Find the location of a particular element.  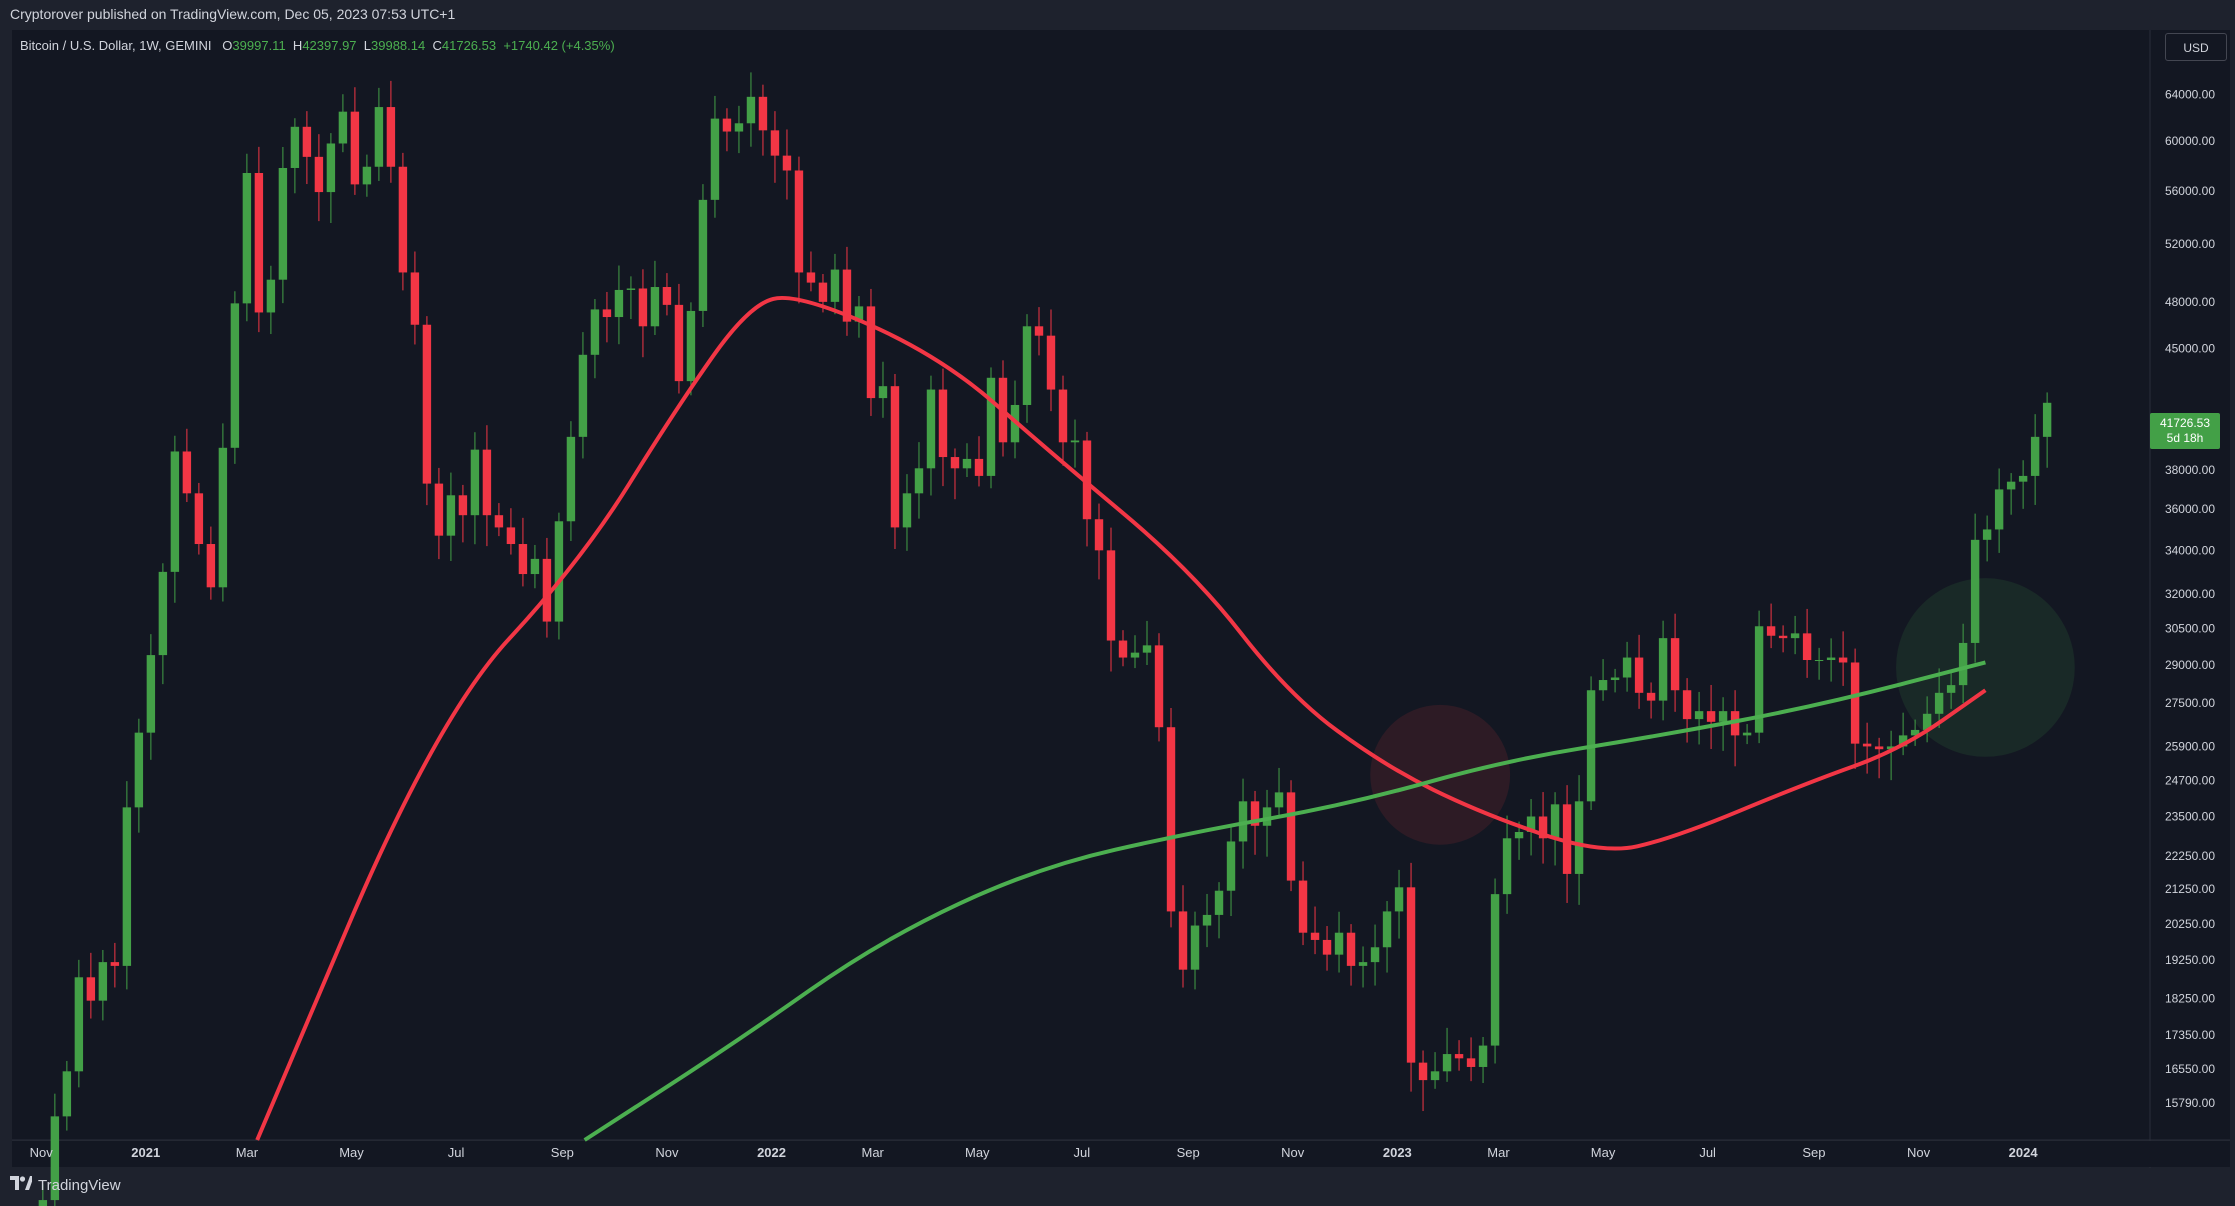

price-tick-label: 32000.00 is located at coordinates (2190, 594).